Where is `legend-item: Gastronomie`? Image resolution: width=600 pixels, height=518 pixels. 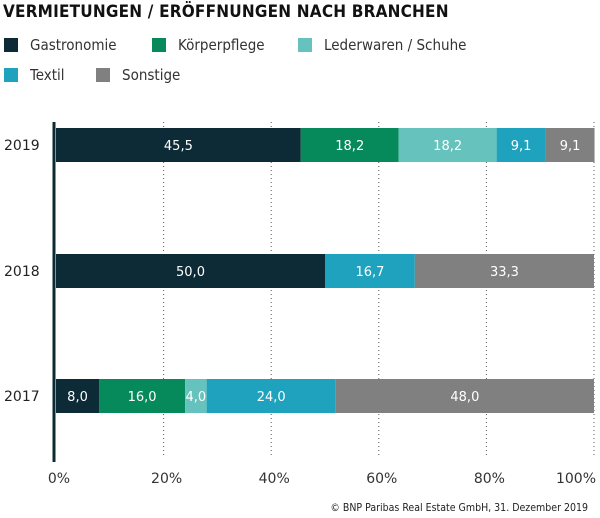
legend-item: Gastronomie is located at coordinates (60, 45).